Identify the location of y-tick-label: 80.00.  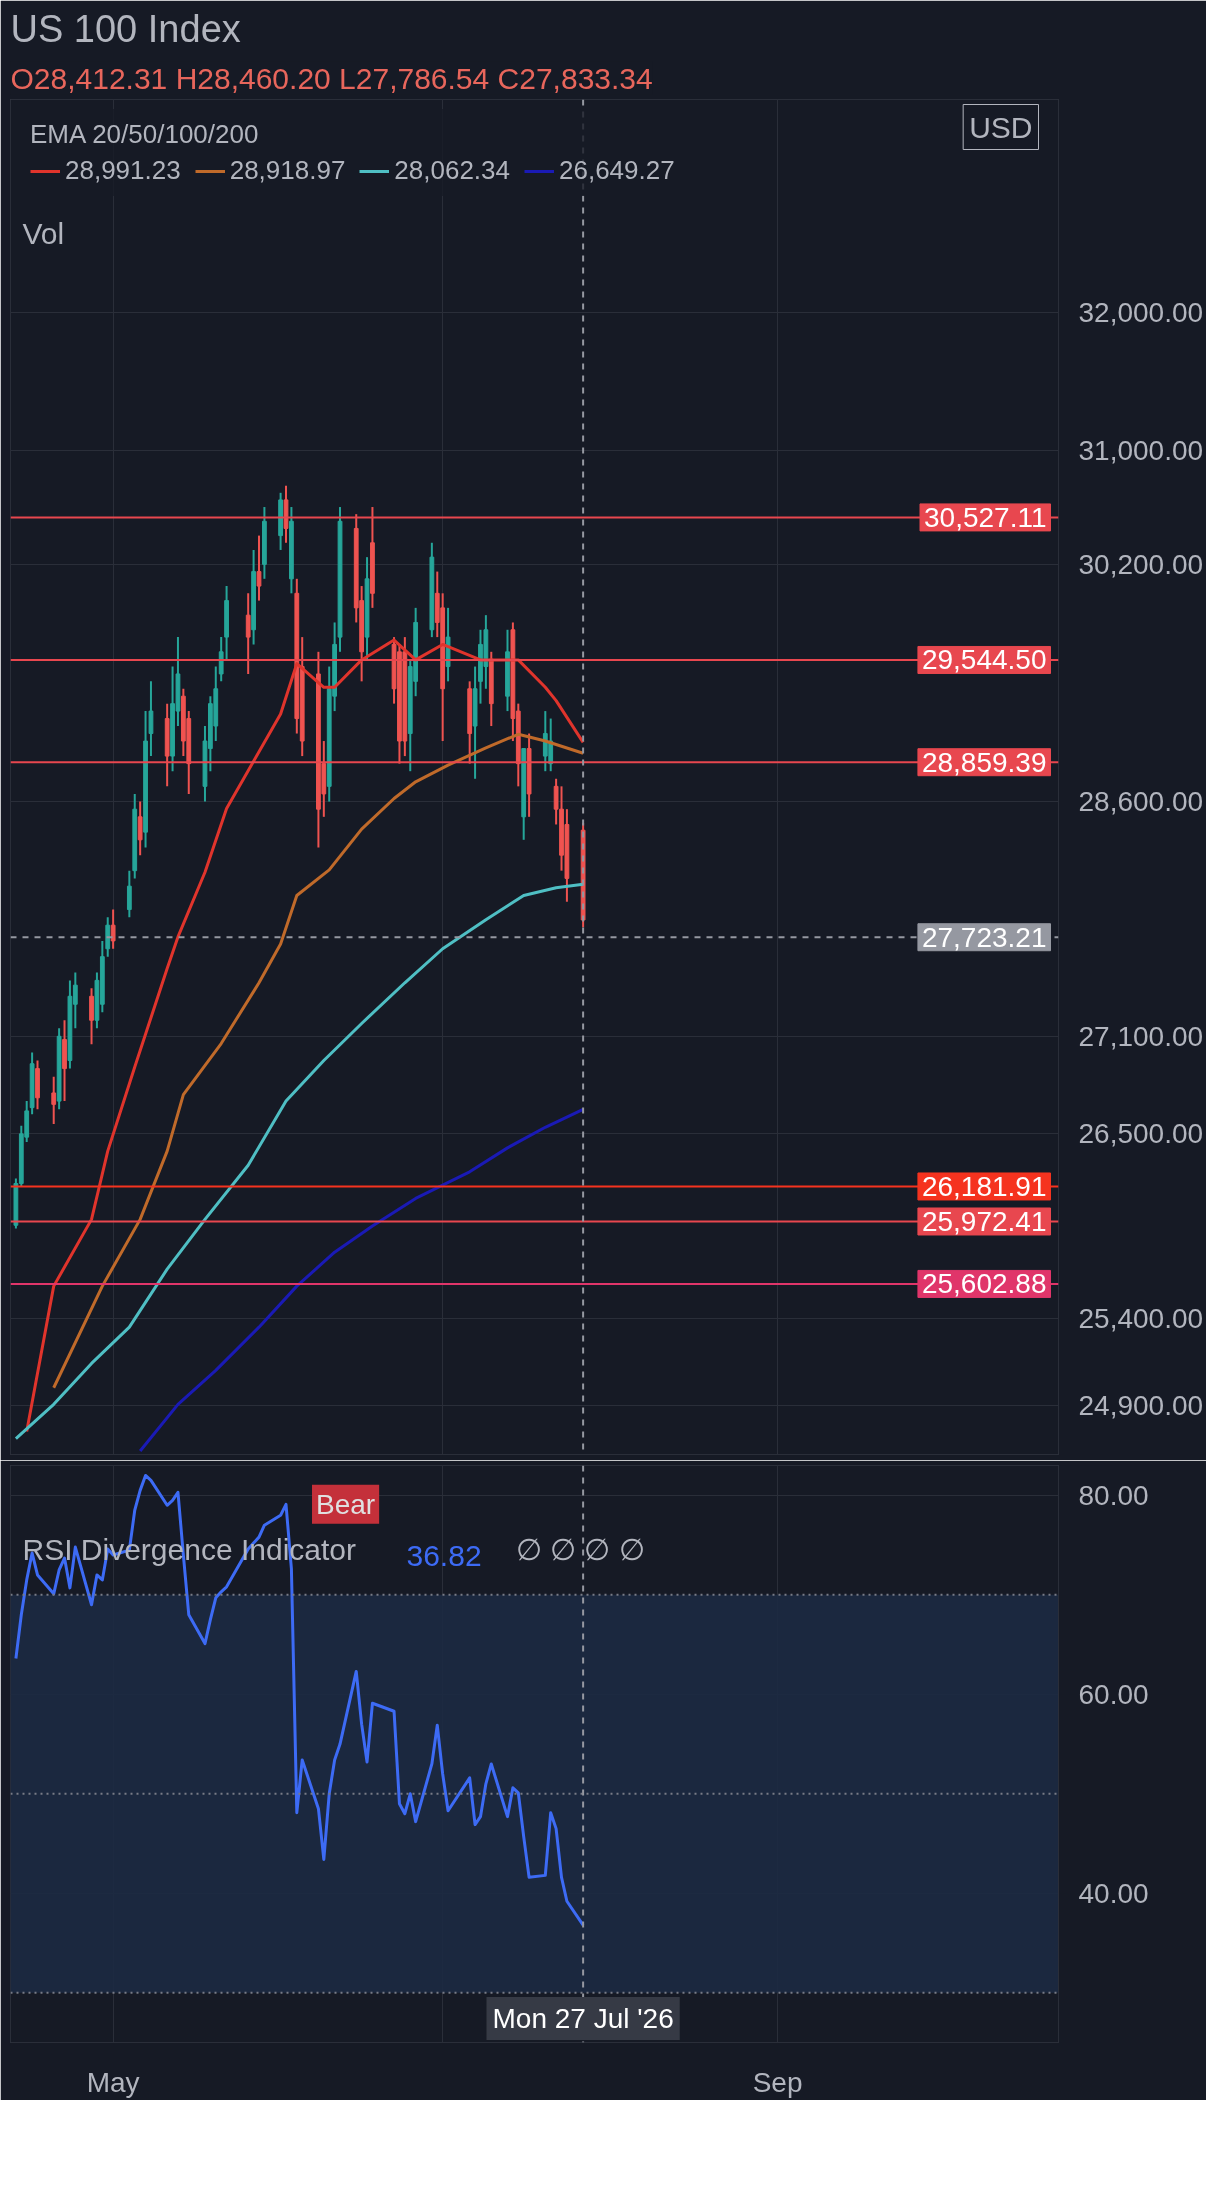
(1113, 1495).